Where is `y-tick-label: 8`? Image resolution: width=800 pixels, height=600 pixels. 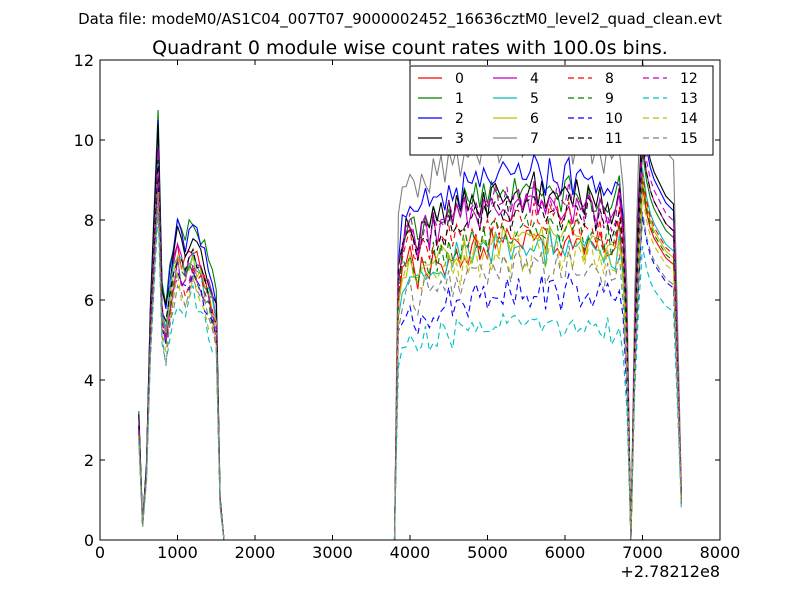 y-tick-label: 8 is located at coordinates (89, 220).